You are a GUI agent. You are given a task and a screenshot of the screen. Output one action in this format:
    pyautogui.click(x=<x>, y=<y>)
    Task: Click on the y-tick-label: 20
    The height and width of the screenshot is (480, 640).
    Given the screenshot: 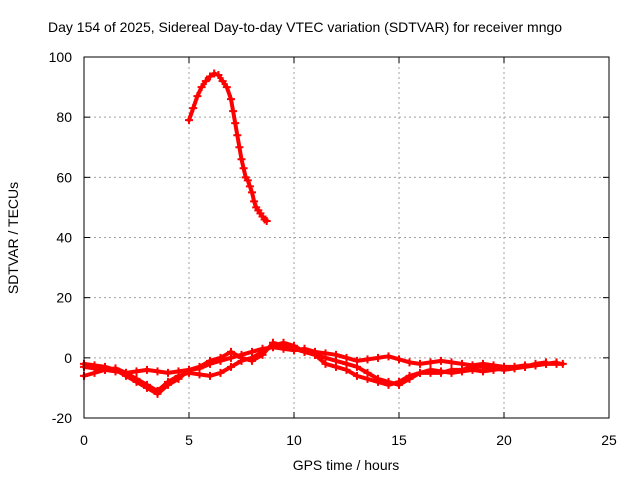 What is the action you would take?
    pyautogui.click(x=64, y=298)
    